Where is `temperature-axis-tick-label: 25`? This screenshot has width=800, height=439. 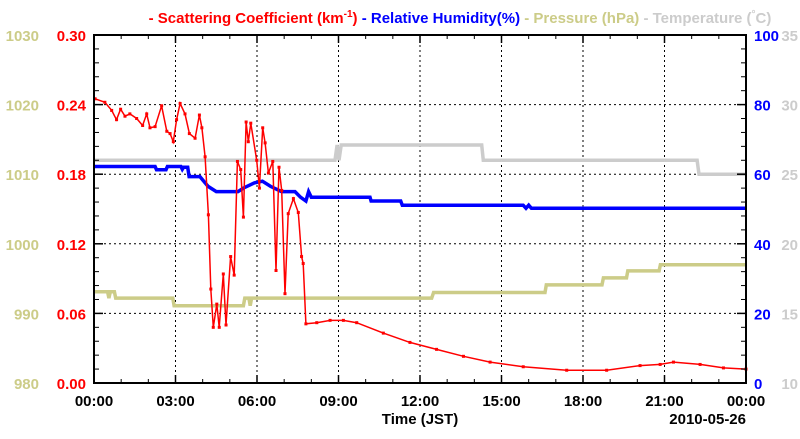 temperature-axis-tick-label: 25 is located at coordinates (789, 175).